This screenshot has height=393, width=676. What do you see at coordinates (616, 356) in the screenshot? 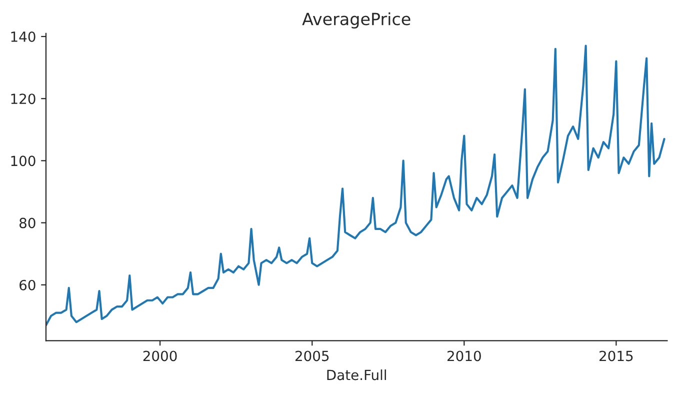
I see `x-tick-label: 2015` at bounding box center [616, 356].